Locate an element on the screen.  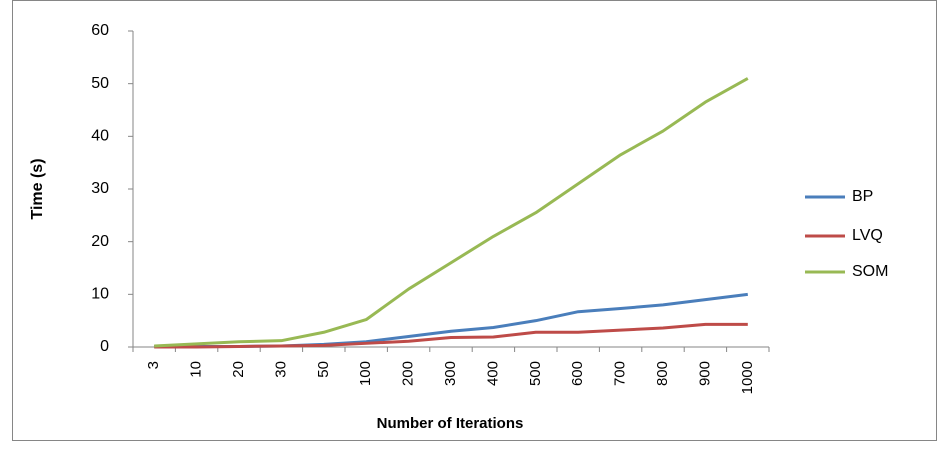
y-tick-label: 60 is located at coordinates (100, 30).